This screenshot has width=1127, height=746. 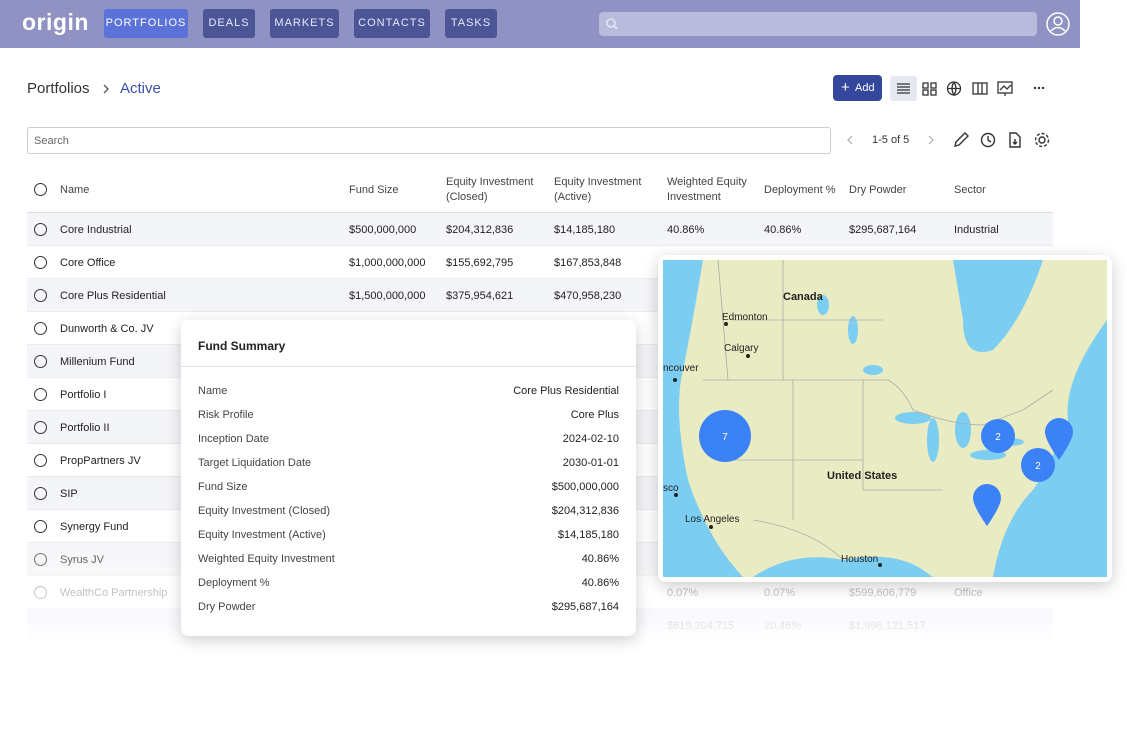 I want to click on row-name: Synergy Fund, so click(x=94, y=527).